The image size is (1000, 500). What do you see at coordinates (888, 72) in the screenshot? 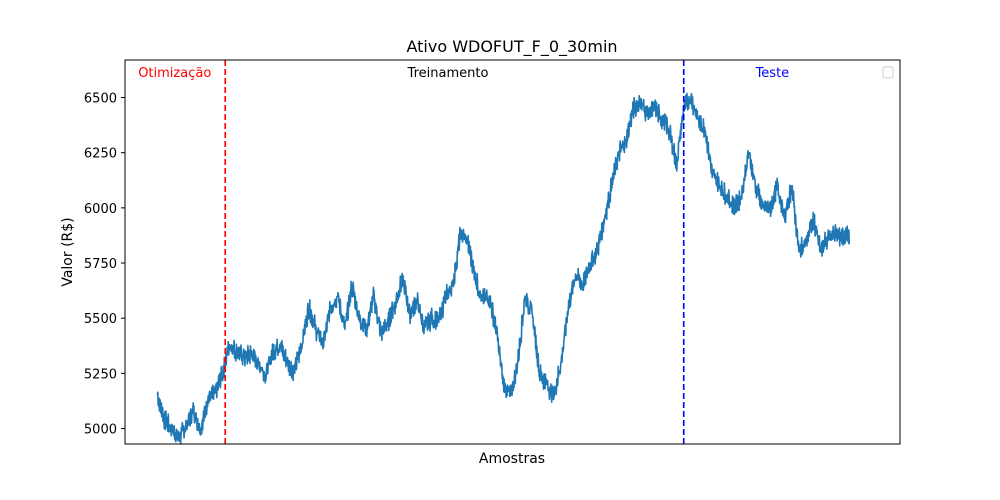
I see `legend-box` at bounding box center [888, 72].